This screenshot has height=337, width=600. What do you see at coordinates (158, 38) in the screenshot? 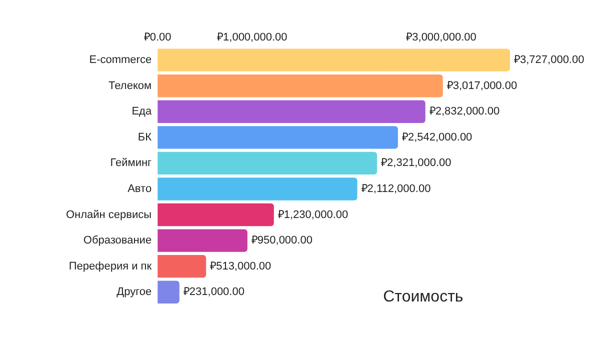
I see `x-tick-label: ₽0.00` at bounding box center [158, 38].